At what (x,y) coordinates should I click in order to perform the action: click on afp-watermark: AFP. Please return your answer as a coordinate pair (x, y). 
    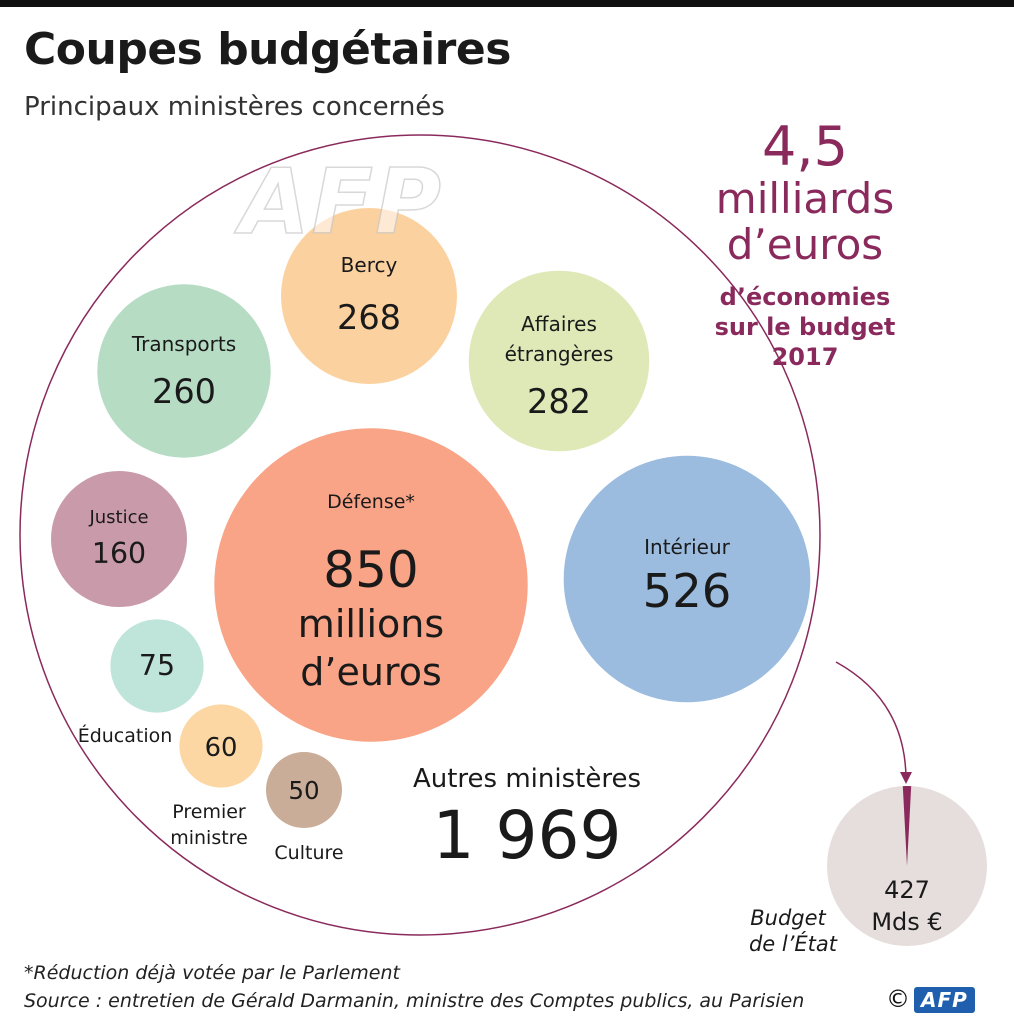
    Looking at the image, I should click on (341, 202).